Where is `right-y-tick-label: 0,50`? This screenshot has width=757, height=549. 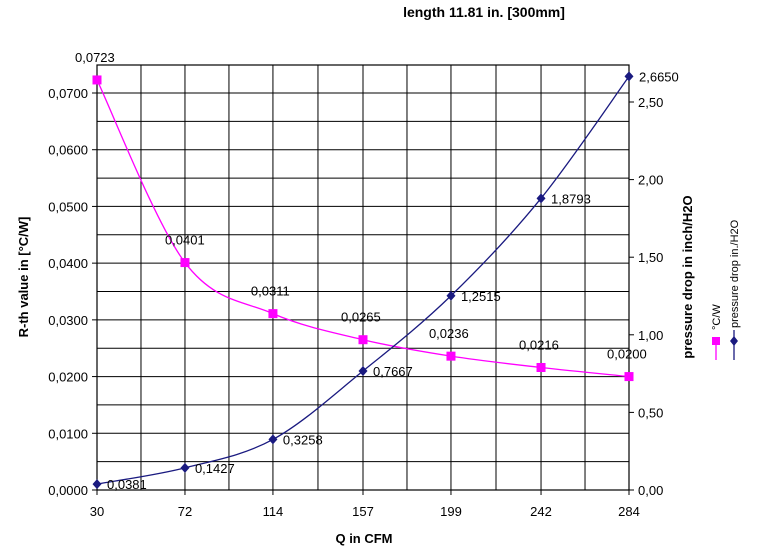
right-y-tick-label: 0,50 is located at coordinates (650, 412).